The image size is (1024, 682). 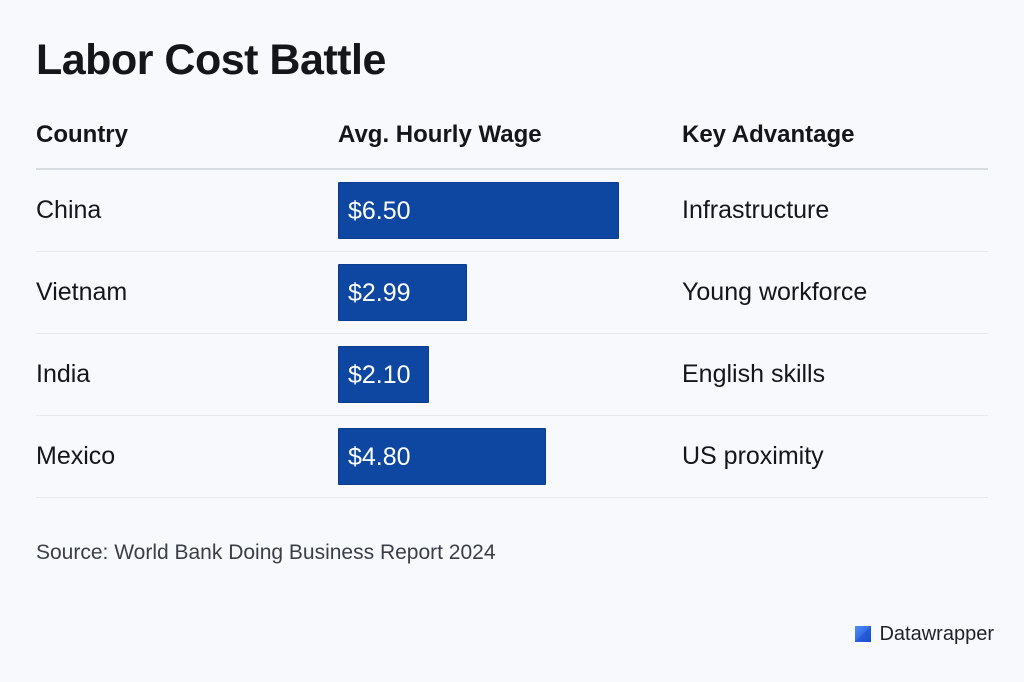 What do you see at coordinates (753, 456) in the screenshot?
I see `advantage-cell: US proximity` at bounding box center [753, 456].